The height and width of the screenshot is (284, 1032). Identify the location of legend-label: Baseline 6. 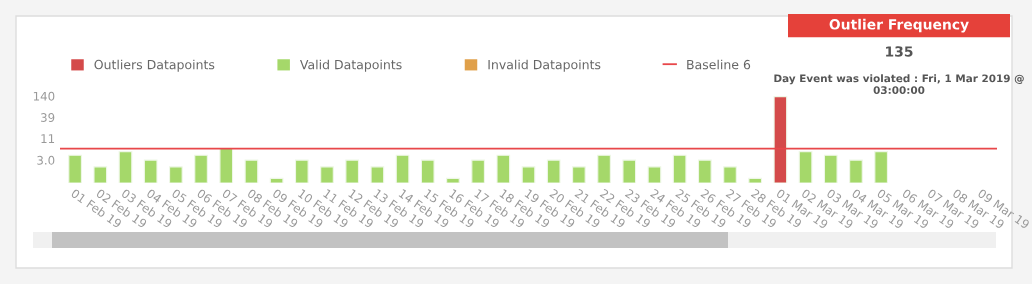
(719, 64).